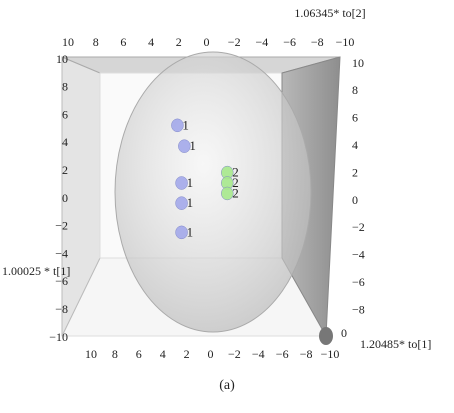 Image resolution: width=454 pixels, height=413 pixels. I want to click on y-tick-label: −4, so click(61, 253).